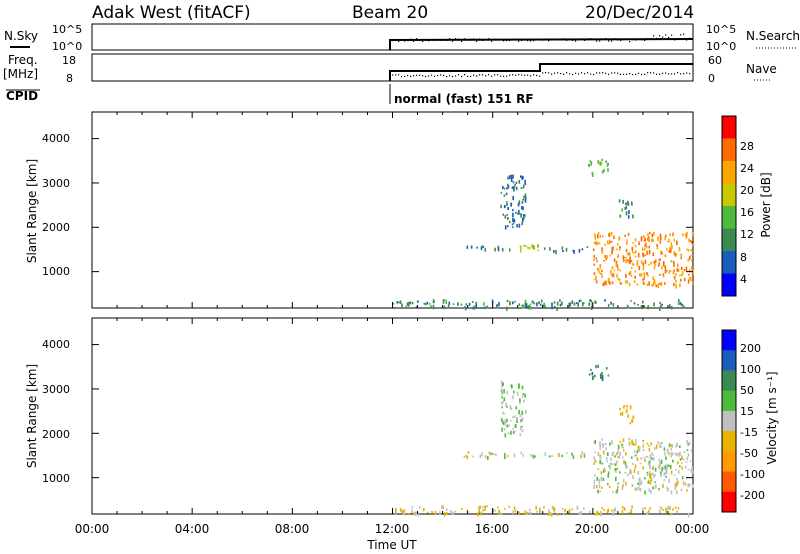 Image resolution: width=800 pixels, height=554 pixels. I want to click on xtick-2000: 20:00, so click(592, 529).